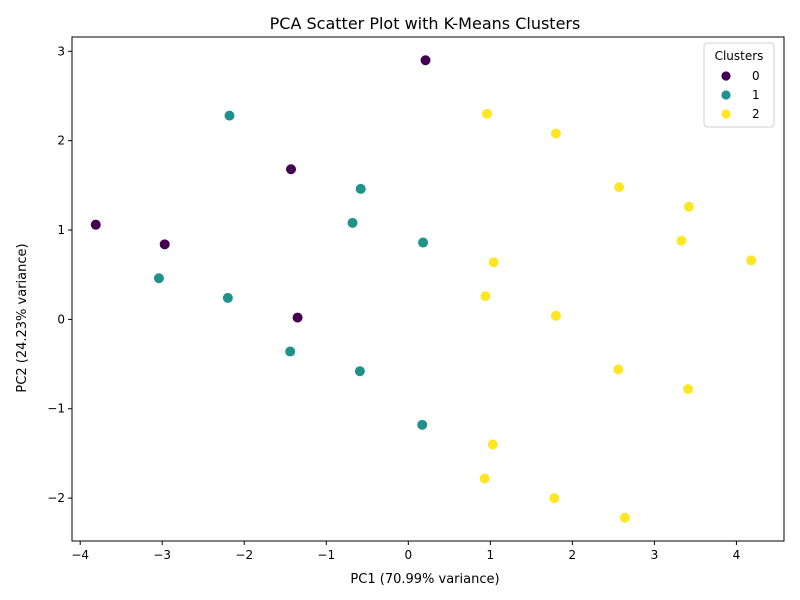 This screenshot has height=600, width=800. Describe the element at coordinates (739, 56) in the screenshot. I see `legend-title: Clusters` at that location.